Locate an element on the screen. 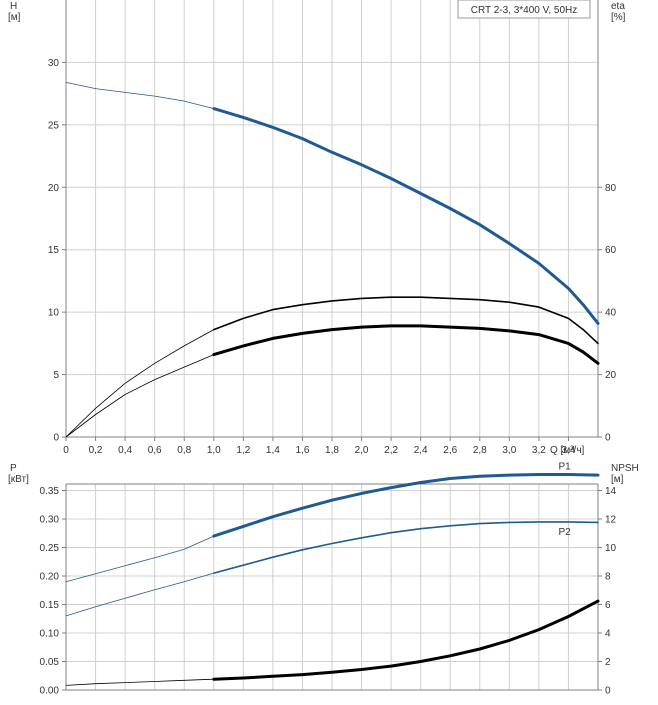 This screenshot has width=658, height=705. x-tick-label: 2,2 is located at coordinates (391, 450).